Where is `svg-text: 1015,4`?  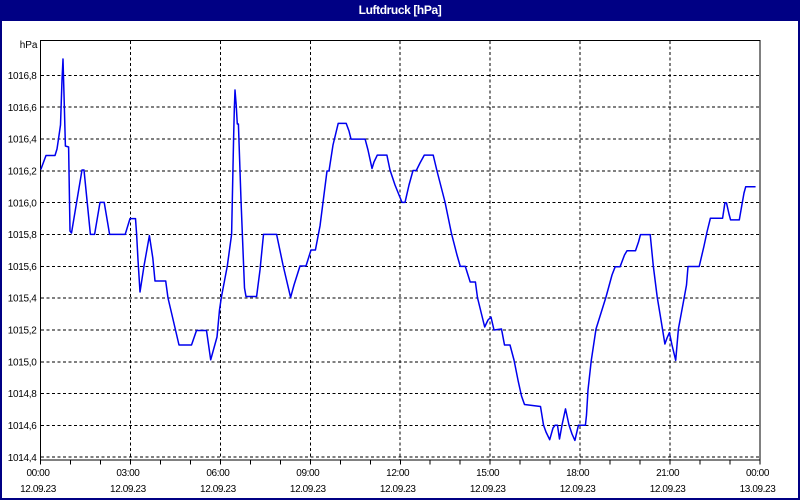
svg-text: 1015,4 is located at coordinates (23, 299).